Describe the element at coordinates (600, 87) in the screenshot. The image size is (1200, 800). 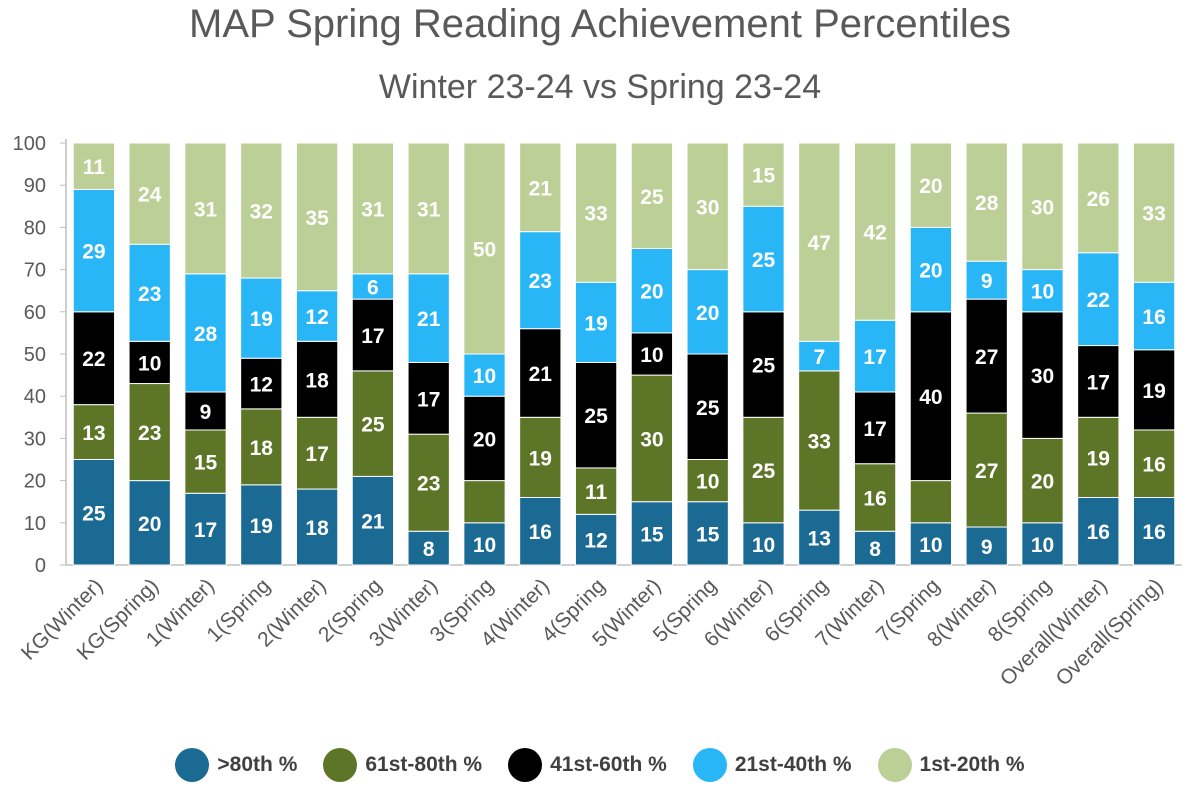
I see `chart-subtitle: Winter 23-24 vs Spring 23-24` at that location.